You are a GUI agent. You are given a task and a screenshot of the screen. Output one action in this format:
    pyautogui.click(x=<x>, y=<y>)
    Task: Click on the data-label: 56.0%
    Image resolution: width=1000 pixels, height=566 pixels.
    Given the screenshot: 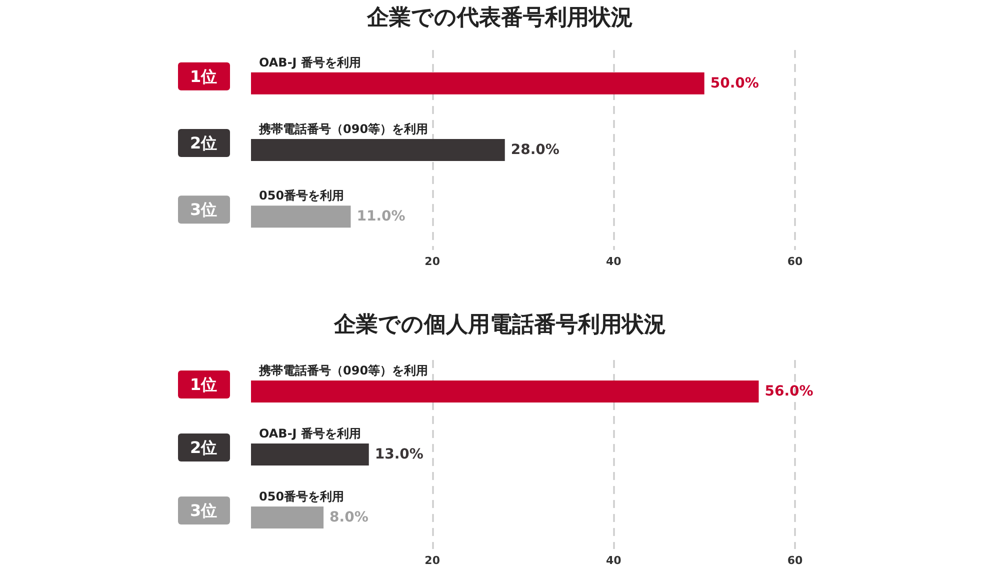 What is the action you would take?
    pyautogui.click(x=789, y=392)
    